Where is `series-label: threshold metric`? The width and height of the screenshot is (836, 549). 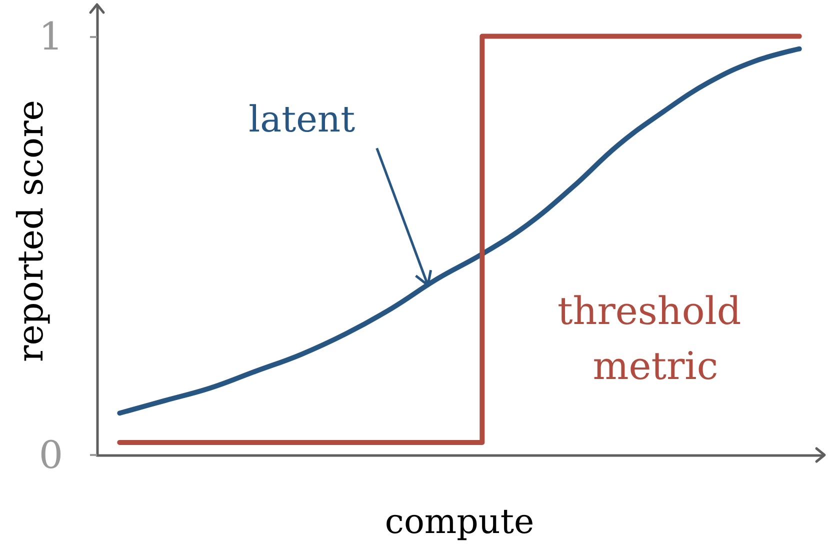
series-label: threshold metric is located at coordinates (656, 338).